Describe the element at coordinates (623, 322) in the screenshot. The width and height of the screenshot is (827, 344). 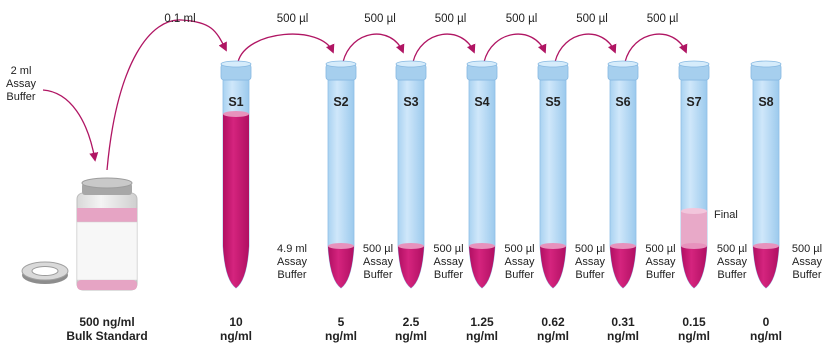
I see `concentration-value: 0.31` at that location.